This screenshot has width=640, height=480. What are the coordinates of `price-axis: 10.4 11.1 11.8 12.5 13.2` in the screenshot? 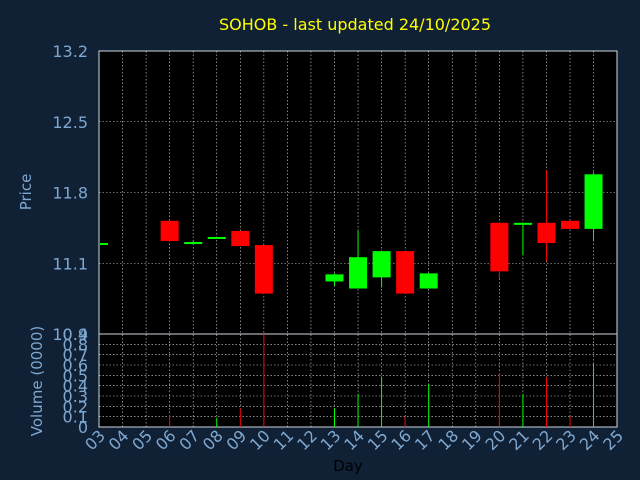 It's located at (70, 193).